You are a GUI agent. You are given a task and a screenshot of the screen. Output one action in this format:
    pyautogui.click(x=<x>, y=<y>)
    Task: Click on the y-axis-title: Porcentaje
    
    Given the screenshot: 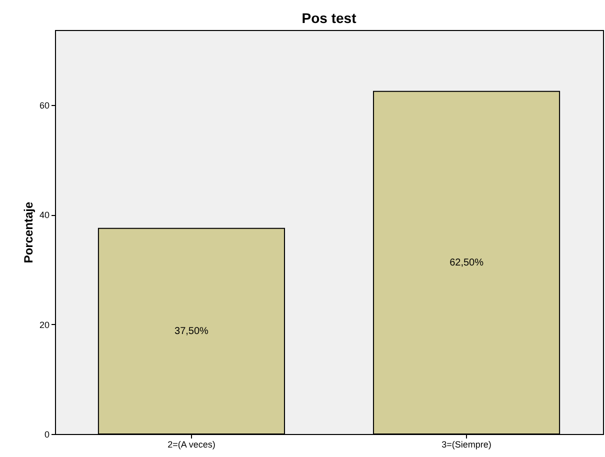 What is the action you would take?
    pyautogui.click(x=28, y=232)
    